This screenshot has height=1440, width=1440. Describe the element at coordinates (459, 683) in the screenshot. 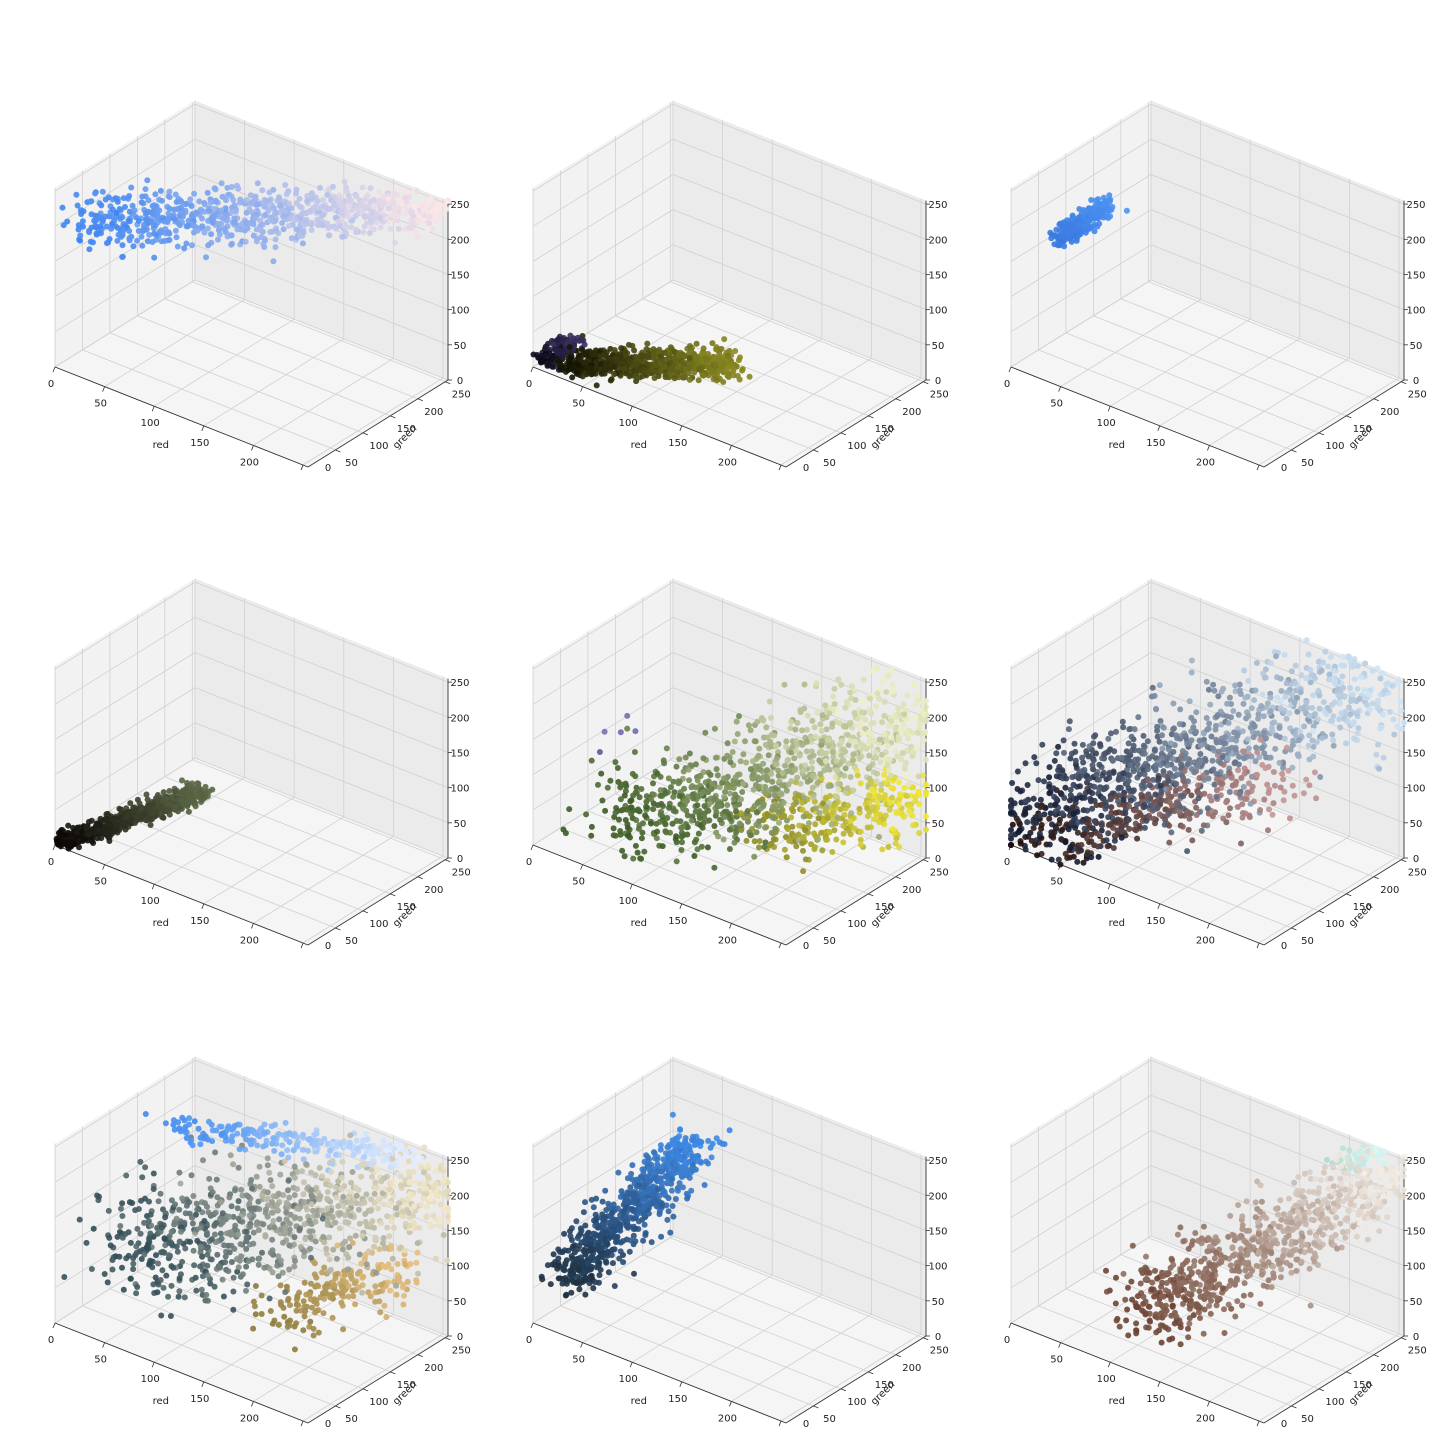

I see `z-tick-label: 250` at that location.